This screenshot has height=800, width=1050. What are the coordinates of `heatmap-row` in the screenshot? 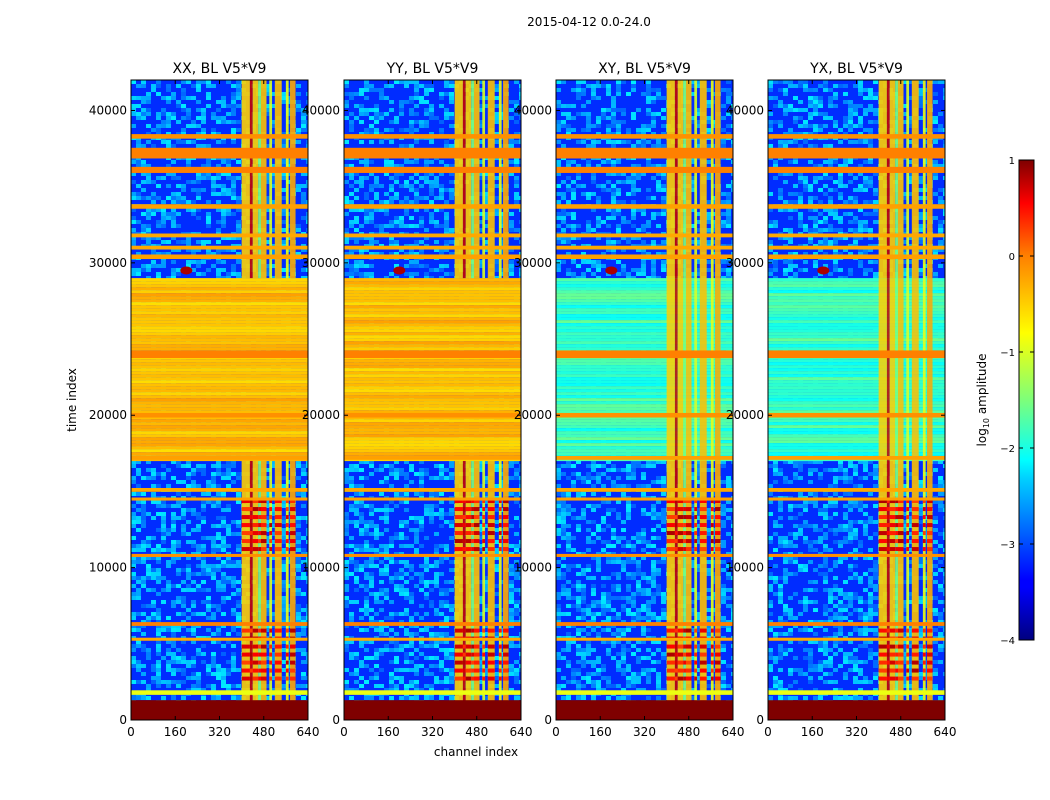 It's located at (219, 325).